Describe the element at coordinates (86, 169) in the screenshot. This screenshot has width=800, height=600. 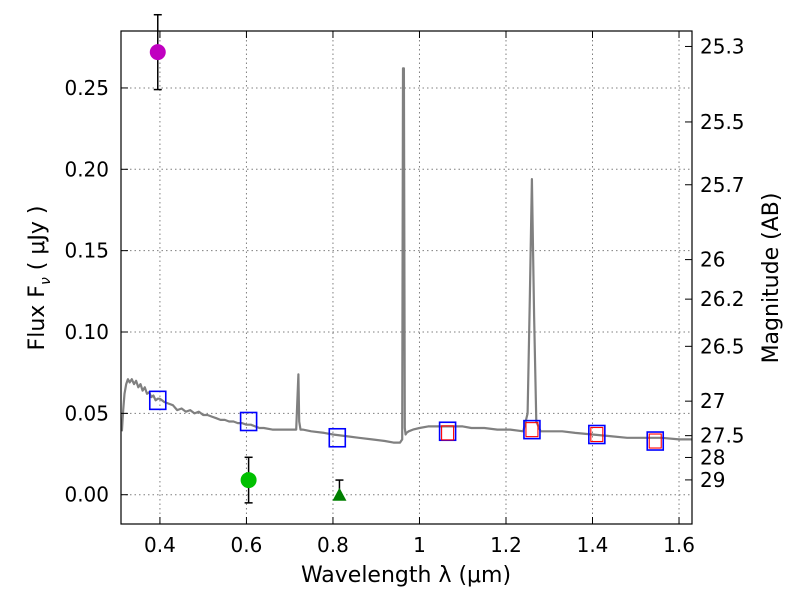
I see `y-tick-label: 0.20` at that location.